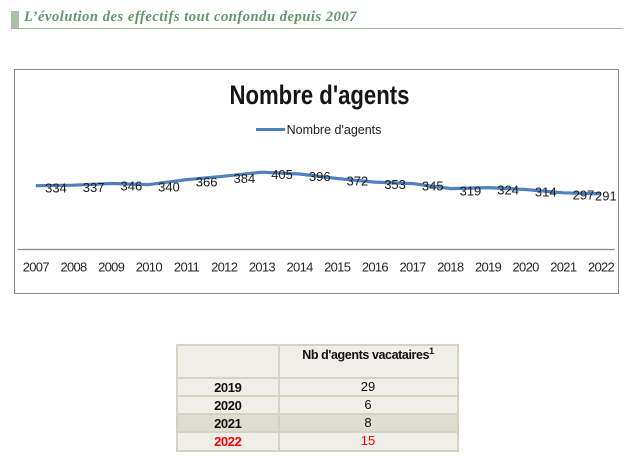 The width and height of the screenshot is (635, 465). I want to click on svg-text: 297, so click(584, 195).